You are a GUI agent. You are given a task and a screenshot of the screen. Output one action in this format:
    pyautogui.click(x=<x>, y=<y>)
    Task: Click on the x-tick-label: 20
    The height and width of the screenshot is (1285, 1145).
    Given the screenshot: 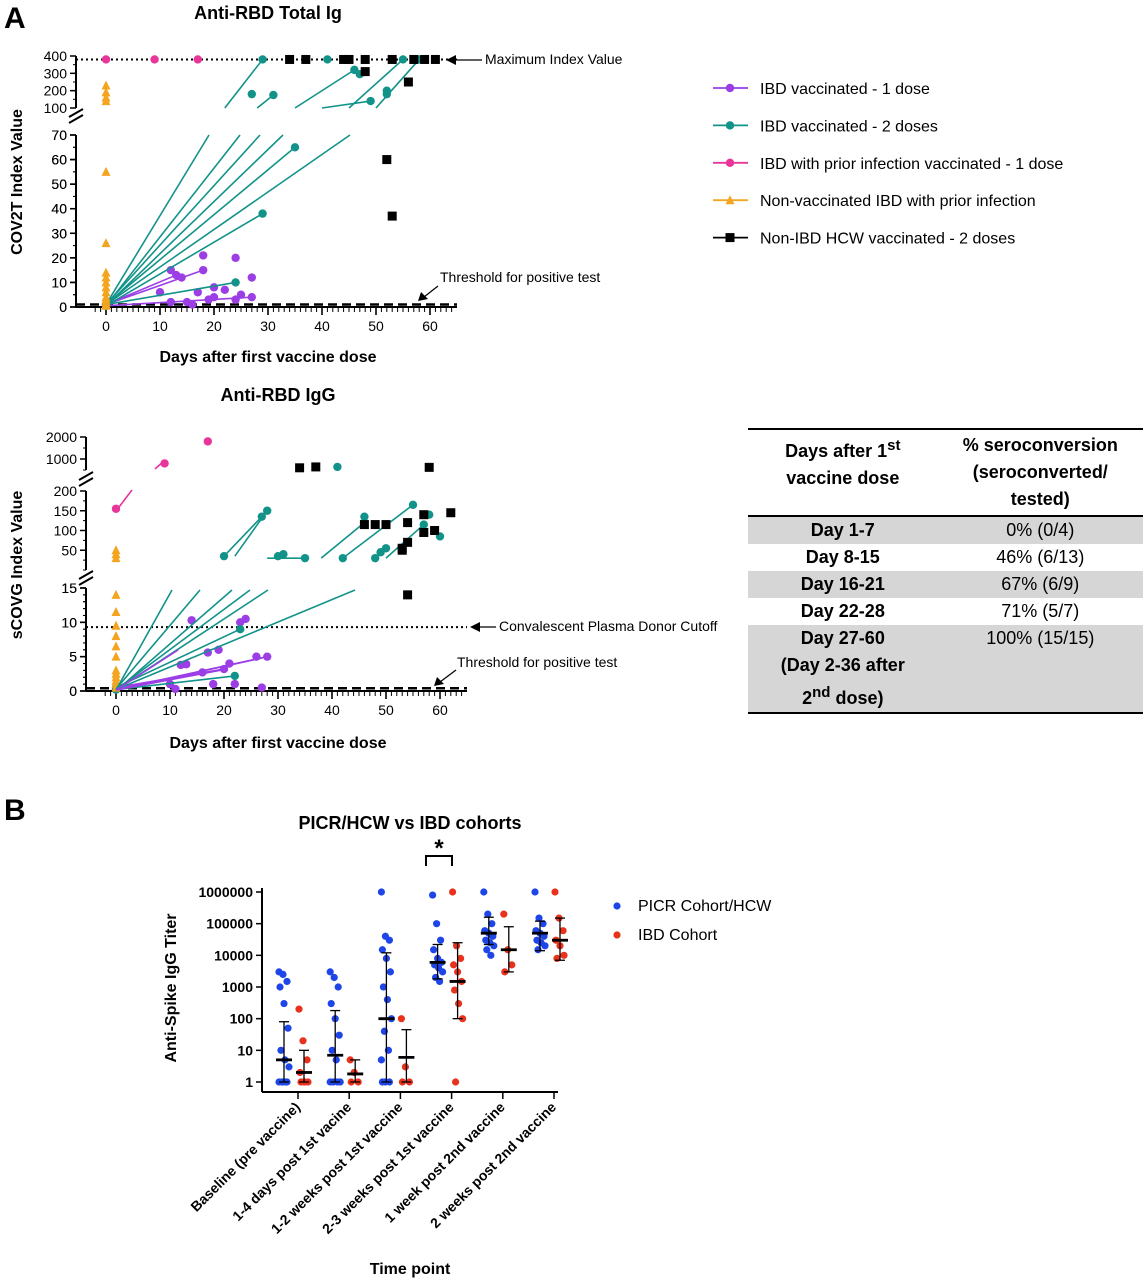 What is the action you would take?
    pyautogui.click(x=214, y=326)
    